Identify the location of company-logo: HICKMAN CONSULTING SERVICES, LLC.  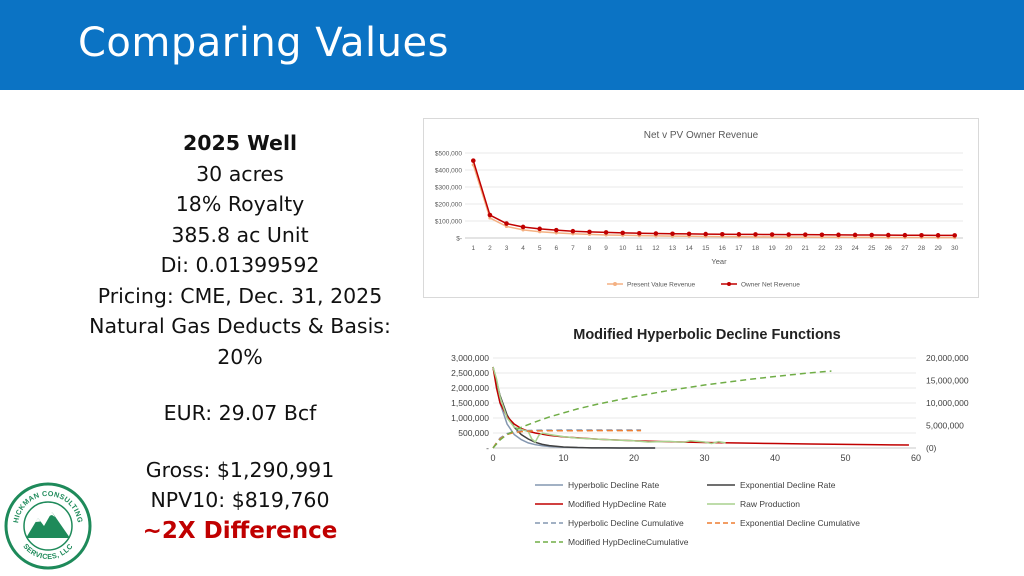
(48, 526).